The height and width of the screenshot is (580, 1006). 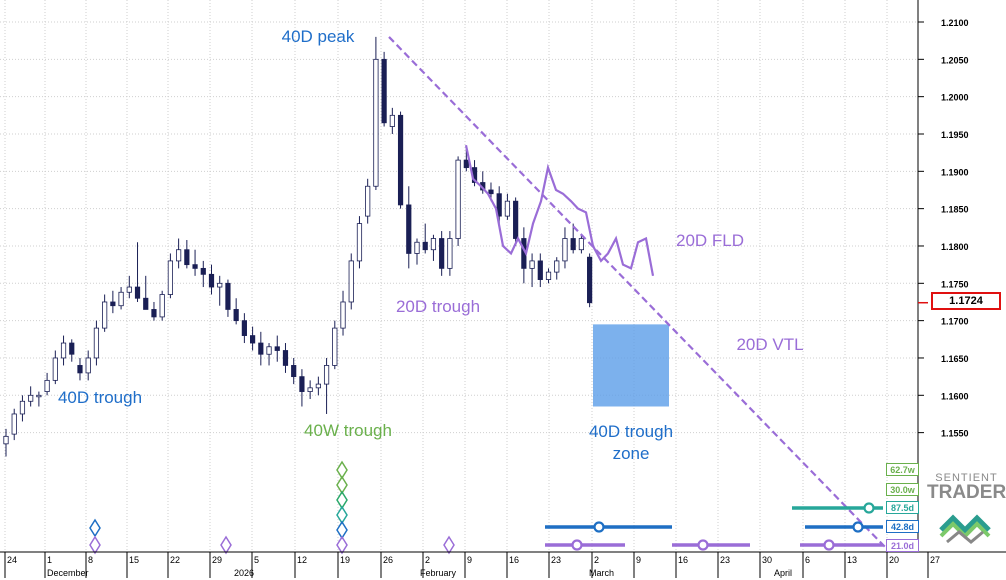 I want to click on y-tick-label: 1.1850, so click(x=955, y=210).